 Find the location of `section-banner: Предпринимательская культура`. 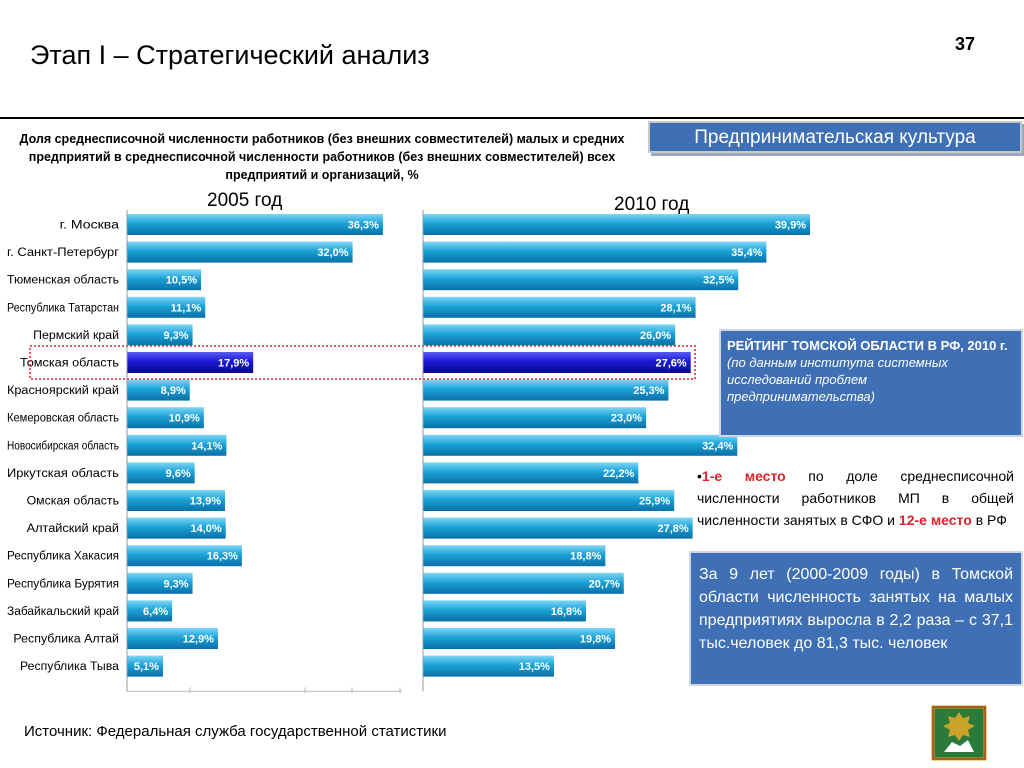

section-banner: Предпринимательская культура is located at coordinates (835, 137).